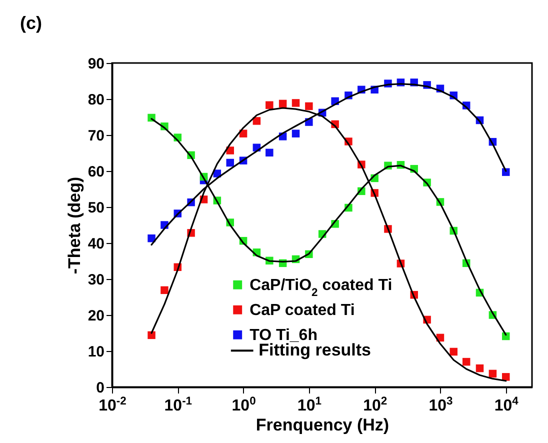  Describe the element at coordinates (244, 405) in the screenshot. I see `x-tick-label: 10$^{0}$` at that location.